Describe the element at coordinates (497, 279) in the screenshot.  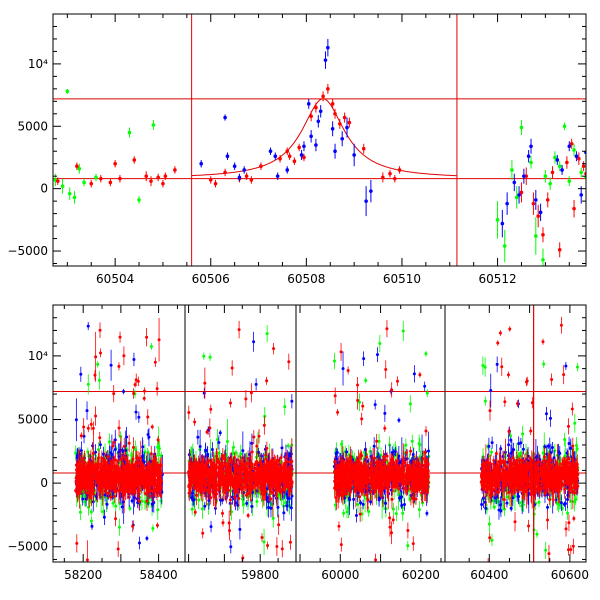
I see `top-xtick-label-4: 60512` at that location.